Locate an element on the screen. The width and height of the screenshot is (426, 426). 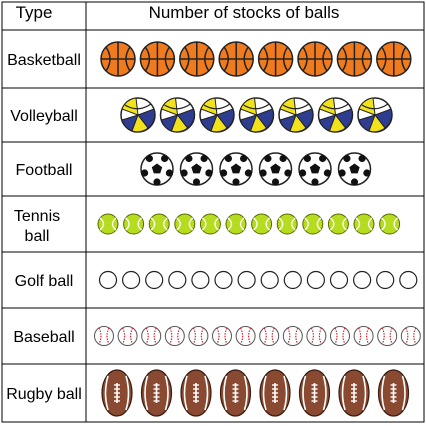
row-label: Baseball is located at coordinates (43, 337).